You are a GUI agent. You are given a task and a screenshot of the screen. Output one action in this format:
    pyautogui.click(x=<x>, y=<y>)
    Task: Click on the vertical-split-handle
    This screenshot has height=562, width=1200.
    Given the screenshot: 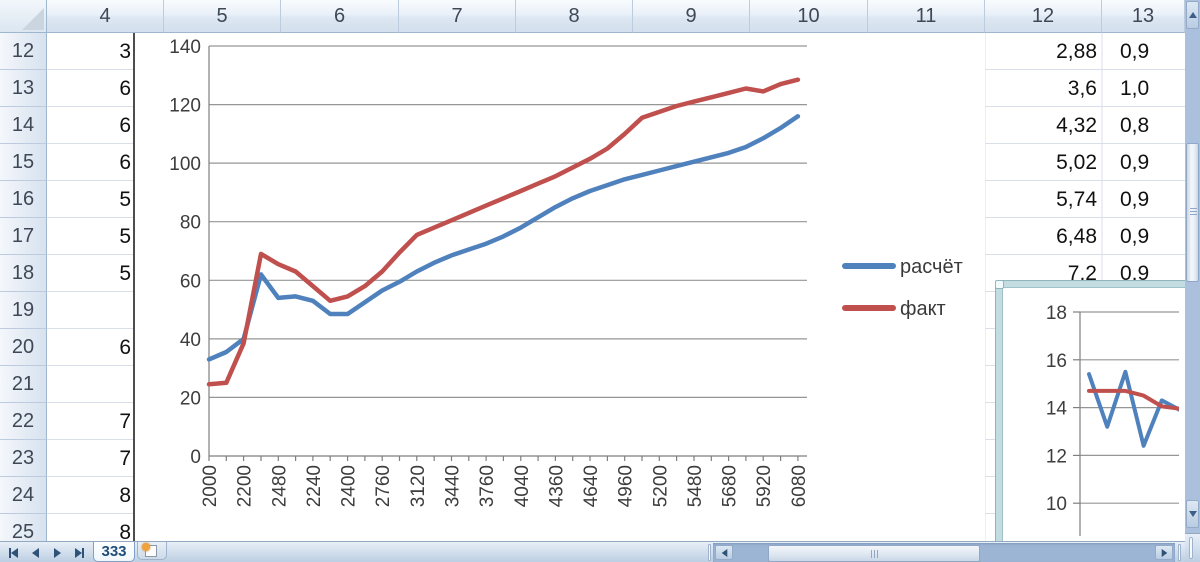 What is the action you would take?
    pyautogui.click(x=1191, y=548)
    